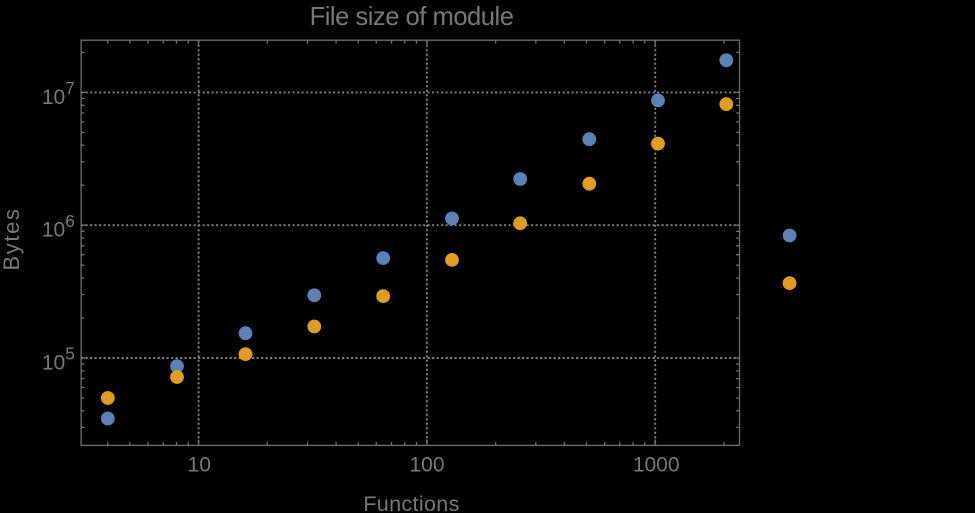  Describe the element at coordinates (426, 464) in the screenshot. I see `svg-text: 100` at that location.